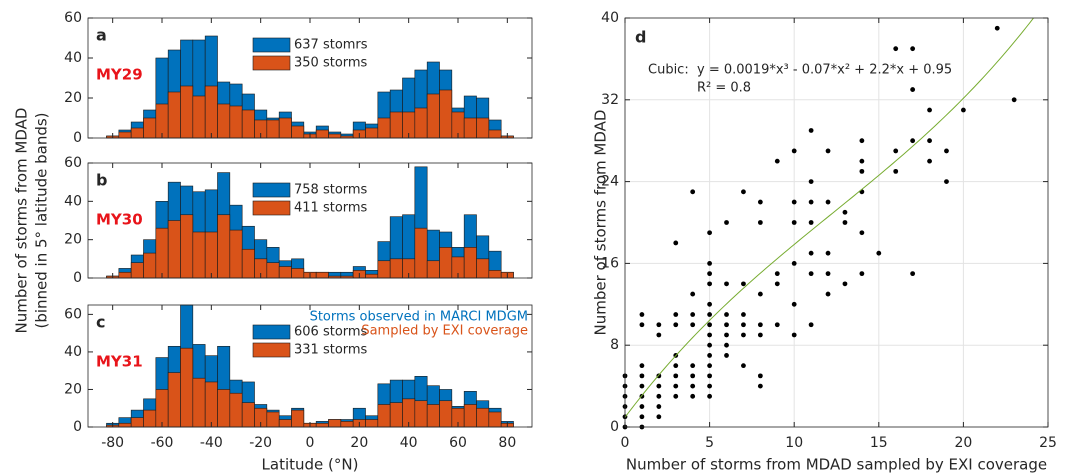  Describe the element at coordinates (409, 443) in the screenshot. I see `x-tick-label: 40` at that location.